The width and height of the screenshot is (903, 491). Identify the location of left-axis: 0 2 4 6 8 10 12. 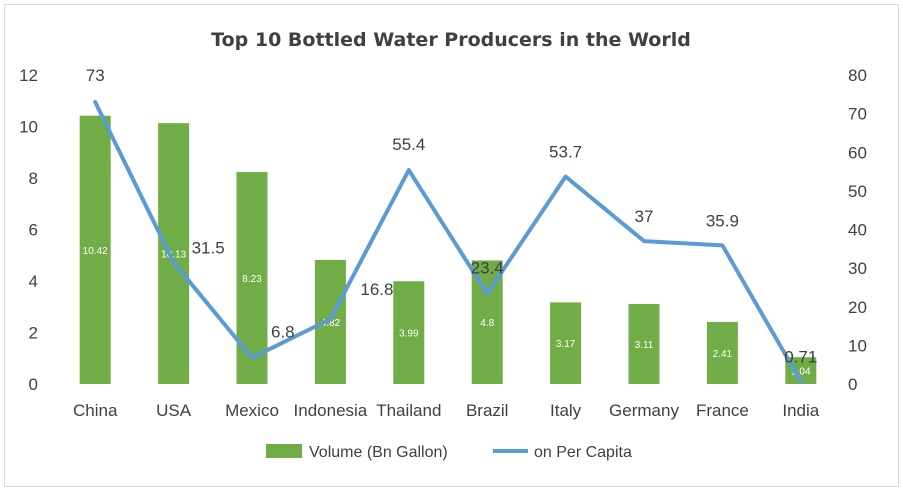
(28, 230).